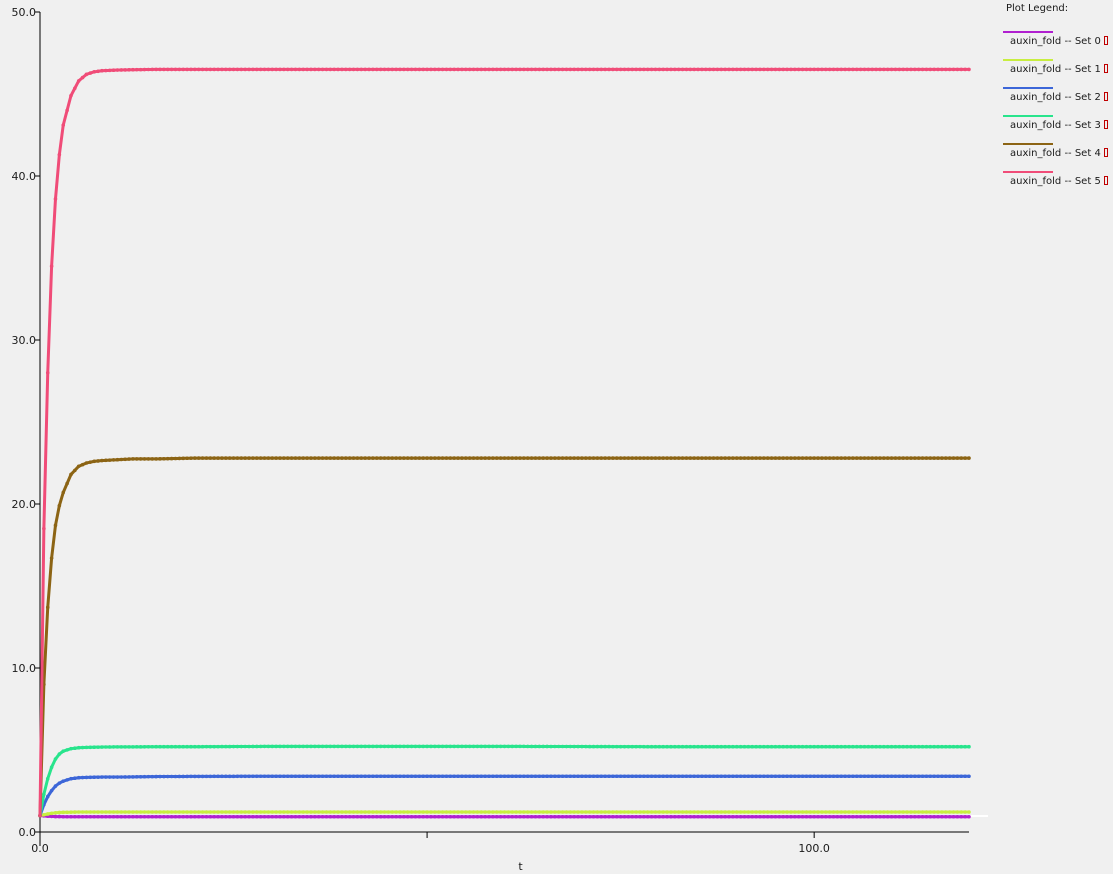 The image size is (1113, 874). What do you see at coordinates (1058, 185) in the screenshot?
I see `legend-item: auxin_fold -- Set 5` at bounding box center [1058, 185].